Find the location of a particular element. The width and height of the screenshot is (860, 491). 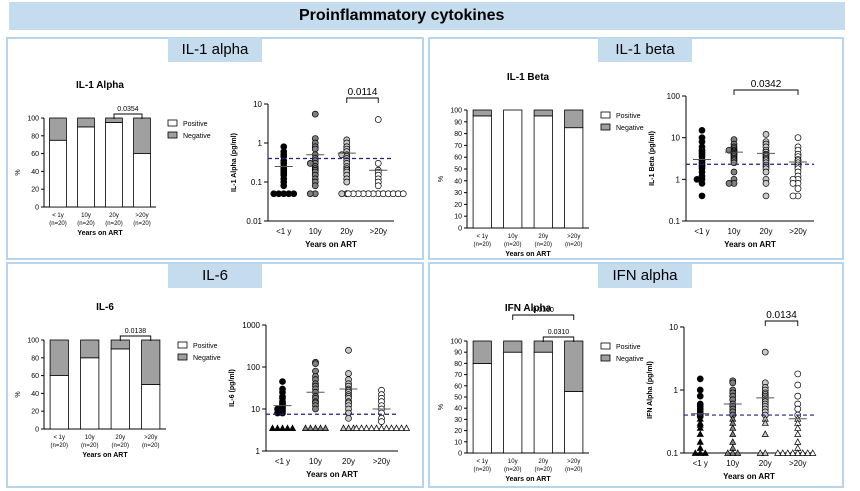

panel-header-il6: IL-6 is located at coordinates (215, 276).